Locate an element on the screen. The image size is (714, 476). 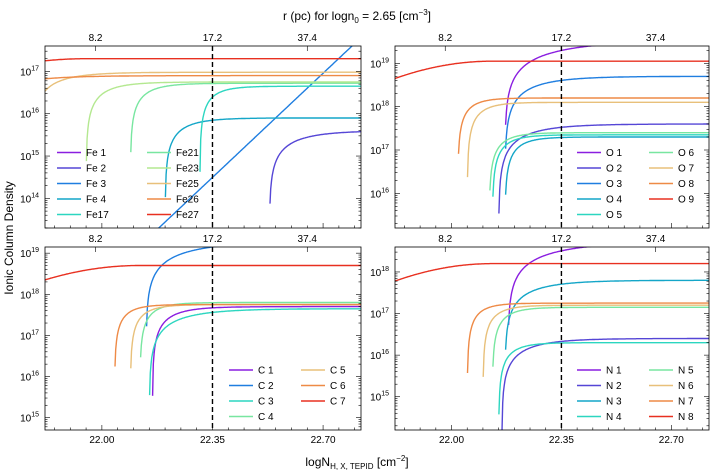
series-line-c4 is located at coordinates (250, 329).